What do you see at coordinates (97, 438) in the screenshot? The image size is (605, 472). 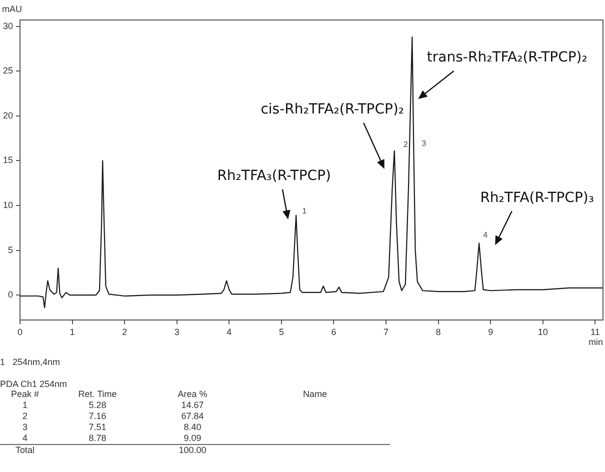 I see `text: 8.78` at bounding box center [97, 438].